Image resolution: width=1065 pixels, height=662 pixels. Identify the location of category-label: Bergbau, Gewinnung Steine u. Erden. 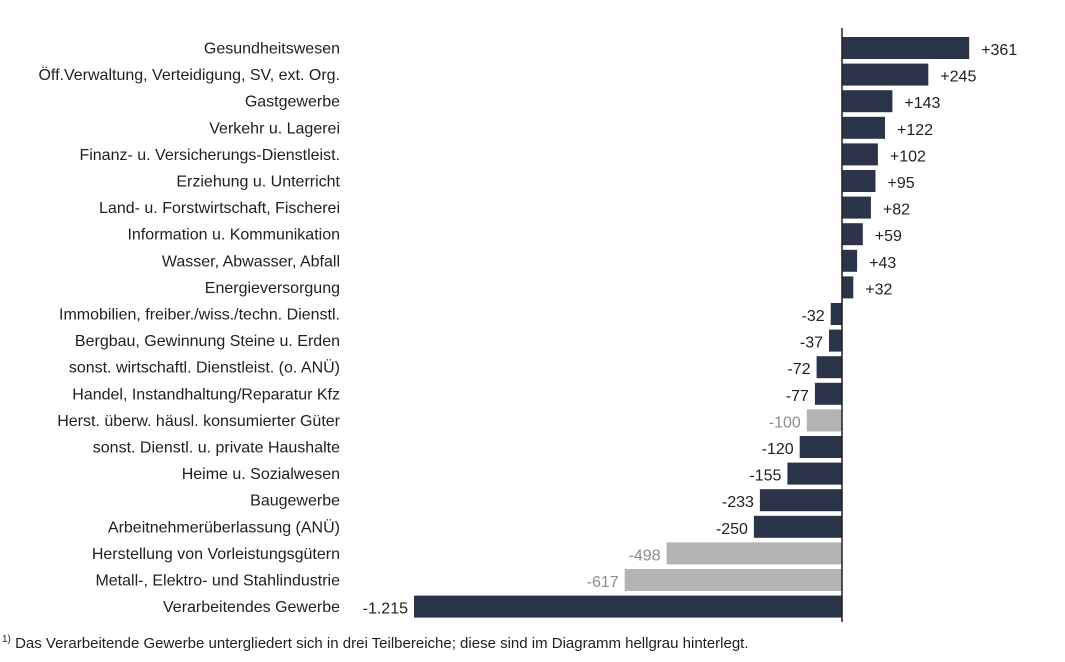
(207, 341).